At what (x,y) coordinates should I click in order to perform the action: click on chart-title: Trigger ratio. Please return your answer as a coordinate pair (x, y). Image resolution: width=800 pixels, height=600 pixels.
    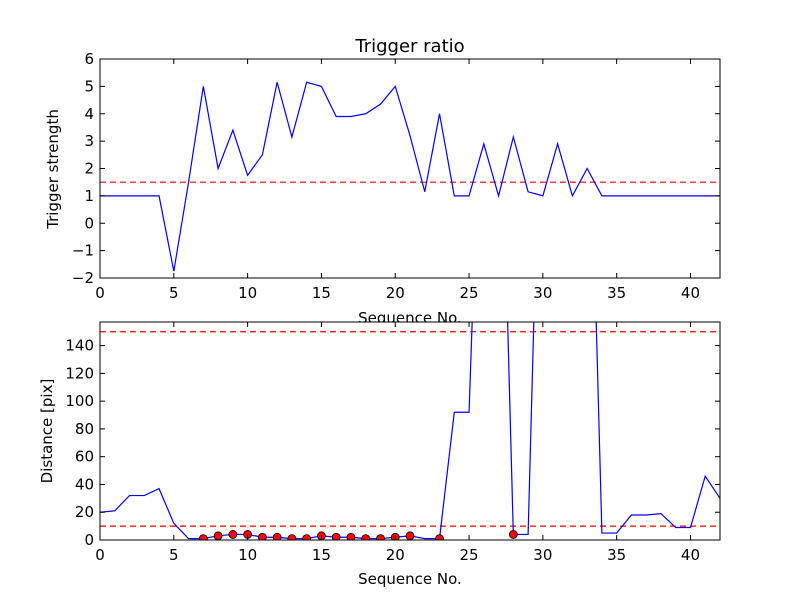
    Looking at the image, I should click on (409, 46).